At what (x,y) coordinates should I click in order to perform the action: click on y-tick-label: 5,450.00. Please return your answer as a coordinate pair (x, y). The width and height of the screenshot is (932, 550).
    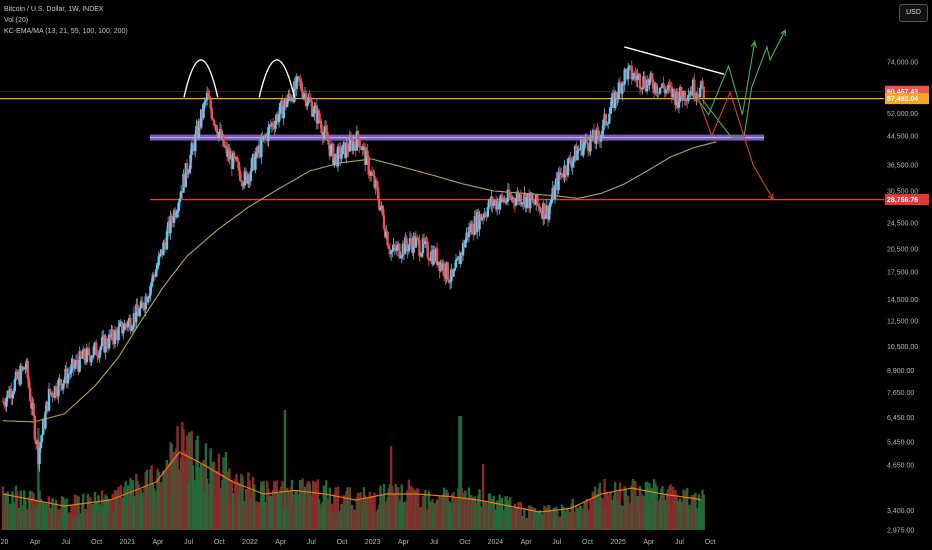
    Looking at the image, I should click on (900, 442).